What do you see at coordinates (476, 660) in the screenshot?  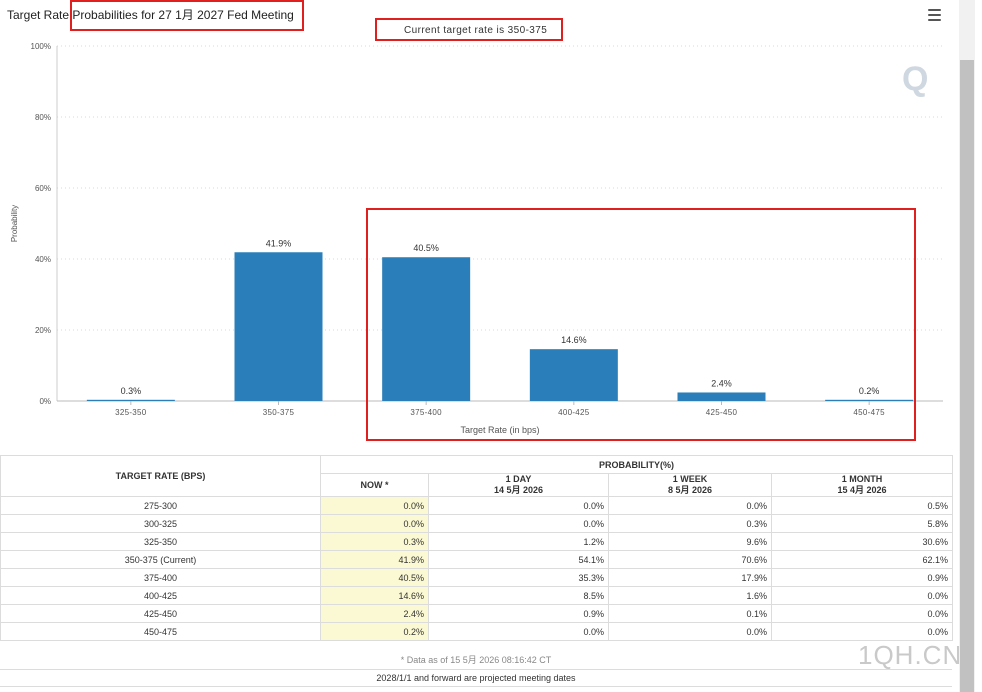 I see `data-timestamp-note: * Data as of 15 5月 2026 08:16:42 CT` at bounding box center [476, 660].